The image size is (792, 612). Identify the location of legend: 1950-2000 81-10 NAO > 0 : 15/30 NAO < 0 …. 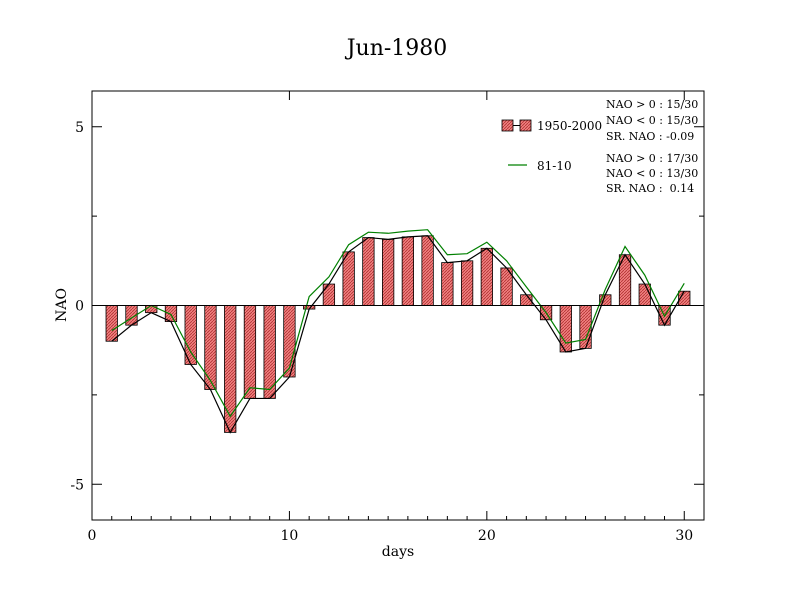
(599, 146).